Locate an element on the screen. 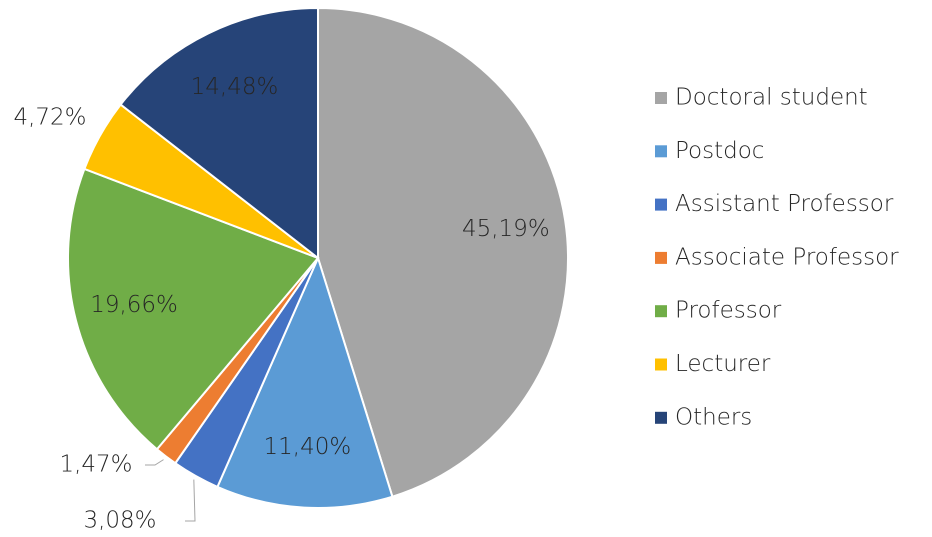  legend-label: Doctoral student is located at coordinates (771, 98).